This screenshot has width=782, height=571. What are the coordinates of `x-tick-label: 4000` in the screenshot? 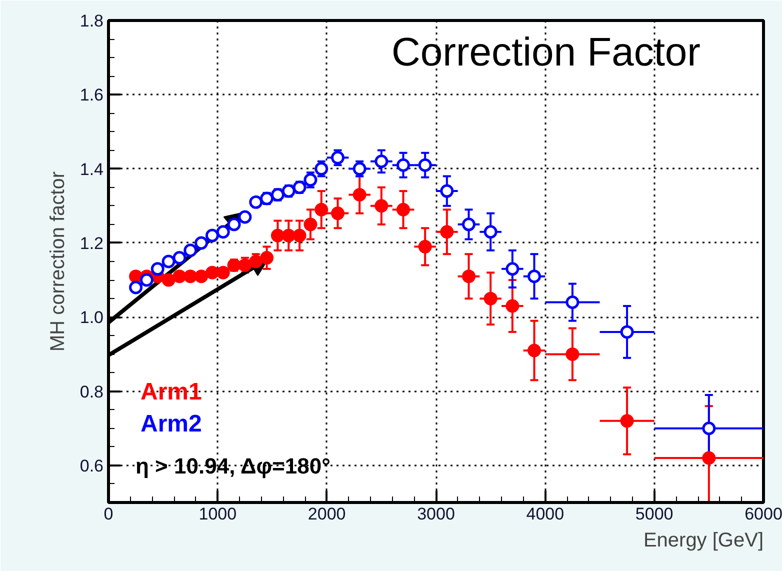 It's located at (545, 514).